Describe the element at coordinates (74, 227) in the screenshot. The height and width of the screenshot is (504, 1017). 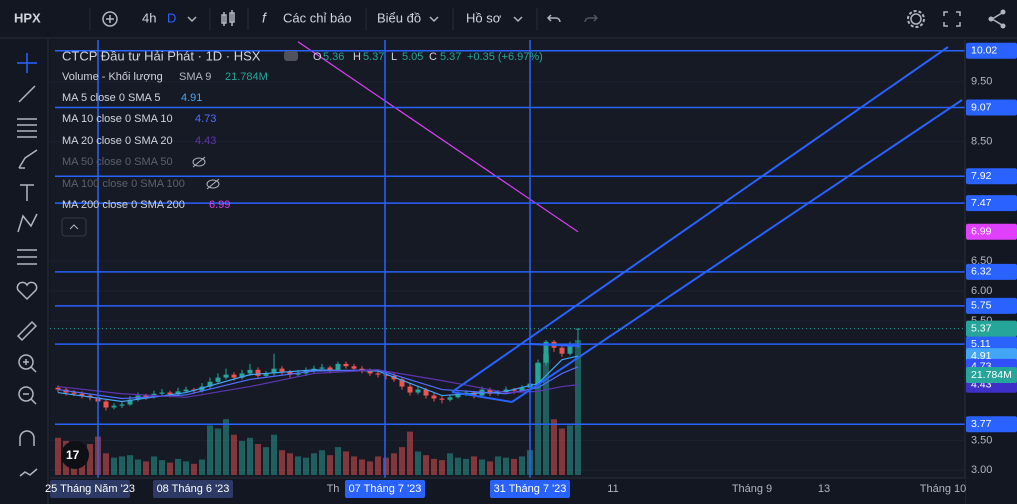
I see `collapse-legend` at that location.